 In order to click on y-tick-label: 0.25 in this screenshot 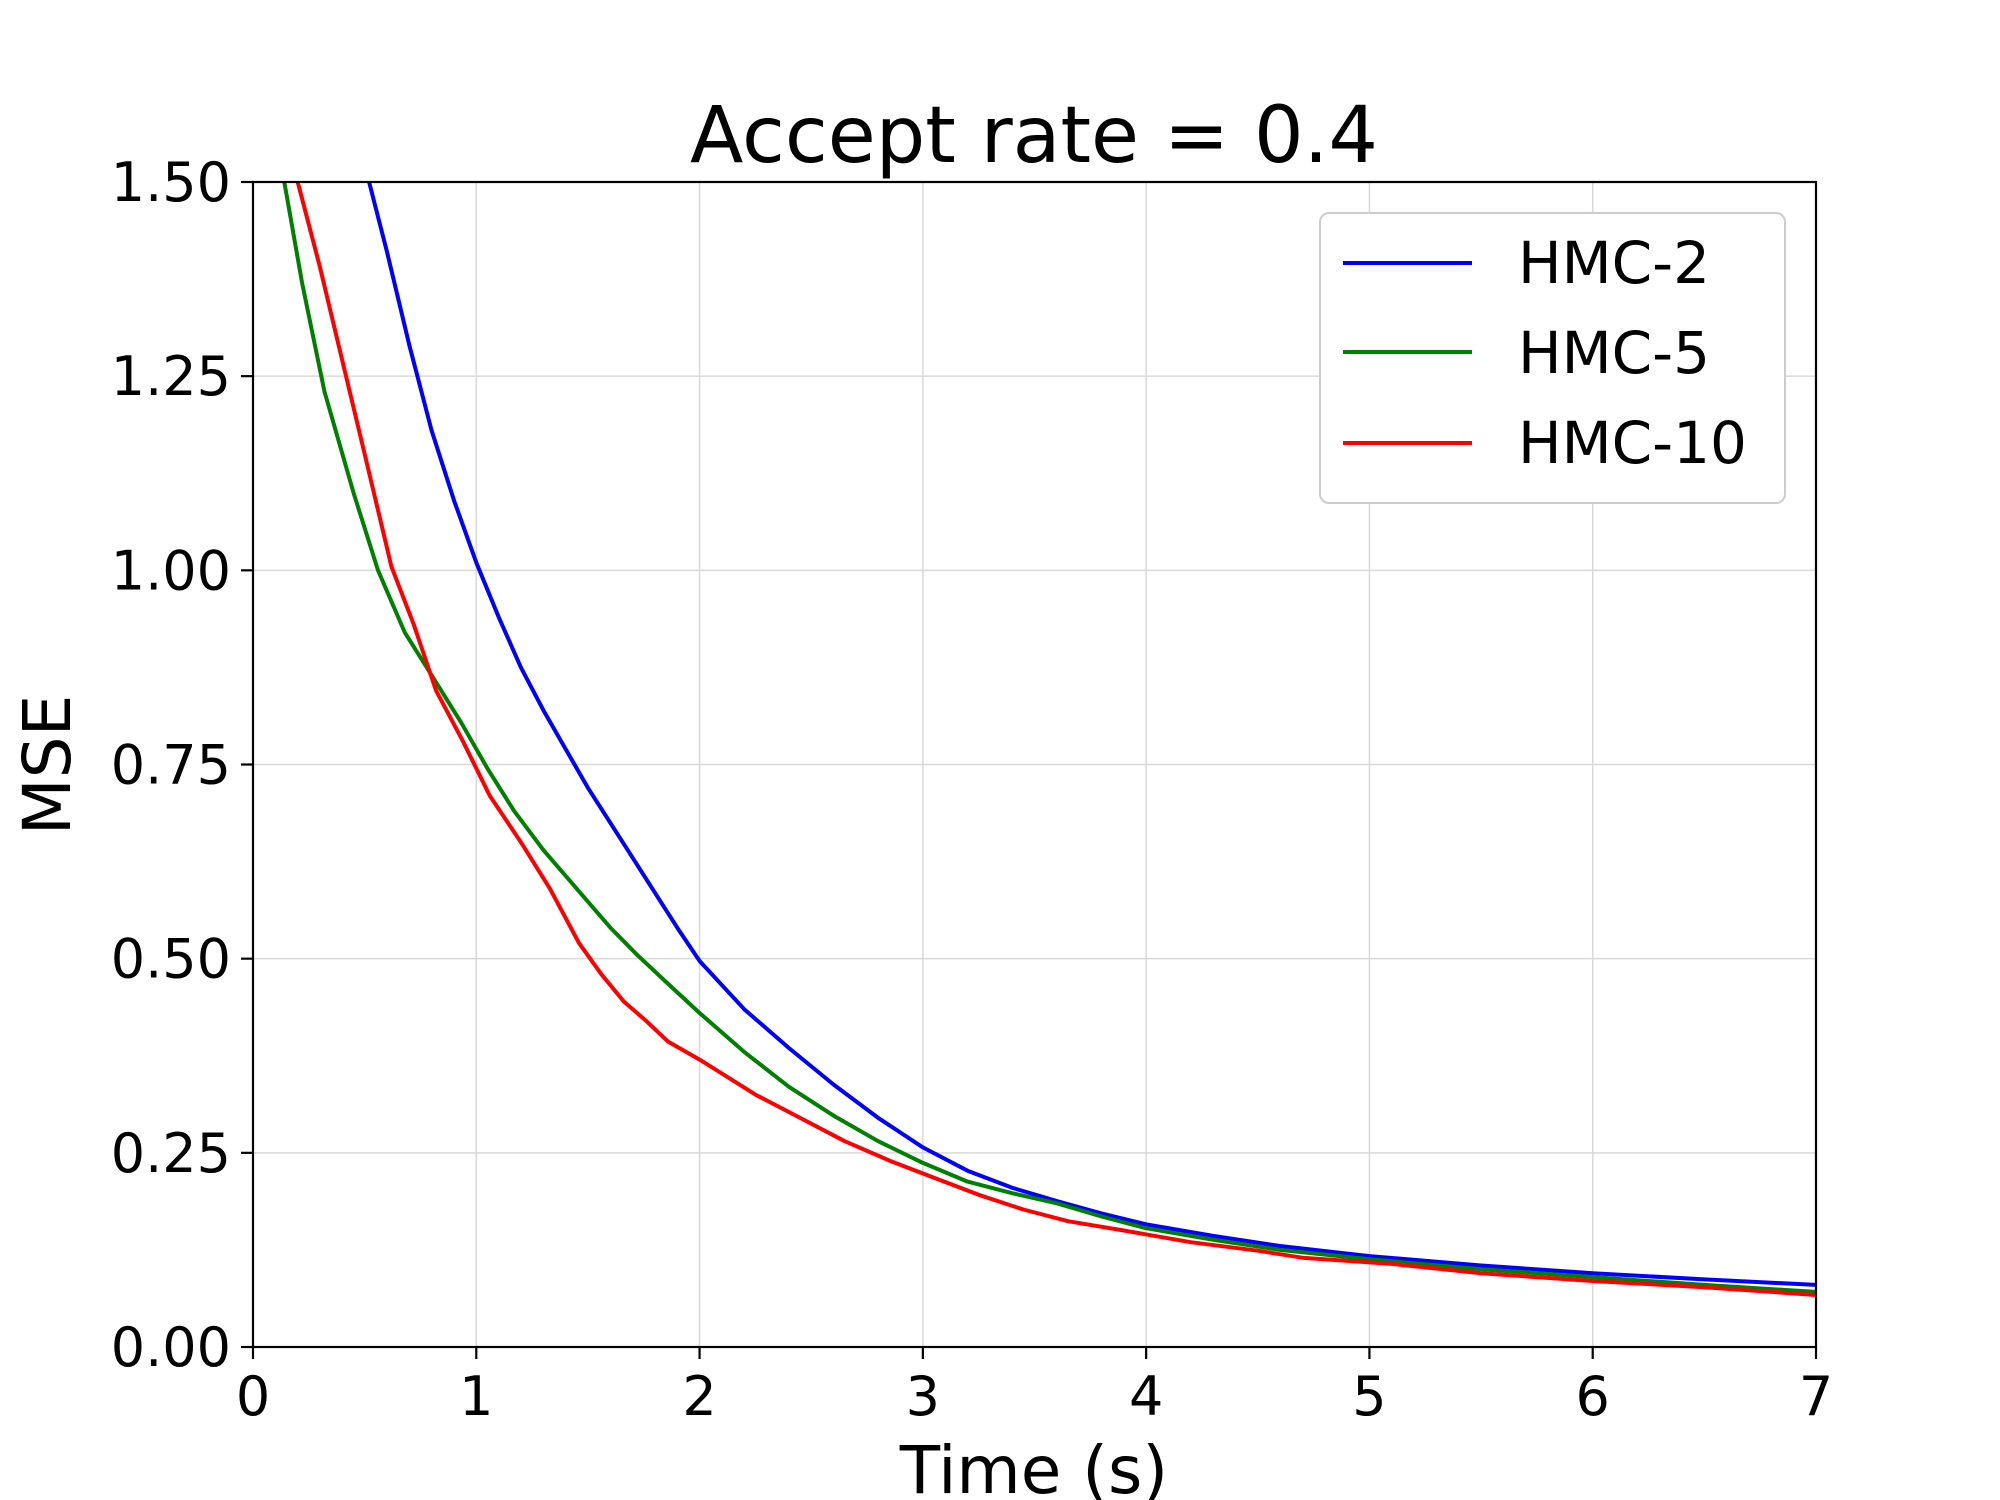, I will do `click(171, 1153)`.